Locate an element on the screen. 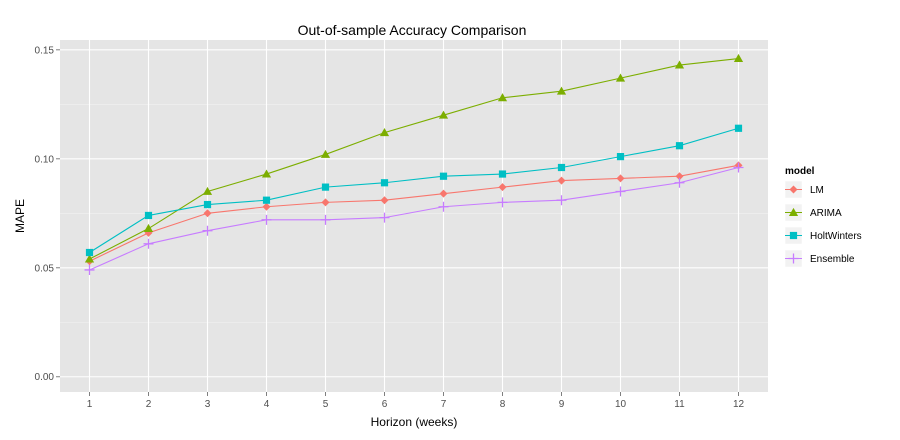  legend-label-lm: LM is located at coordinates (817, 190).